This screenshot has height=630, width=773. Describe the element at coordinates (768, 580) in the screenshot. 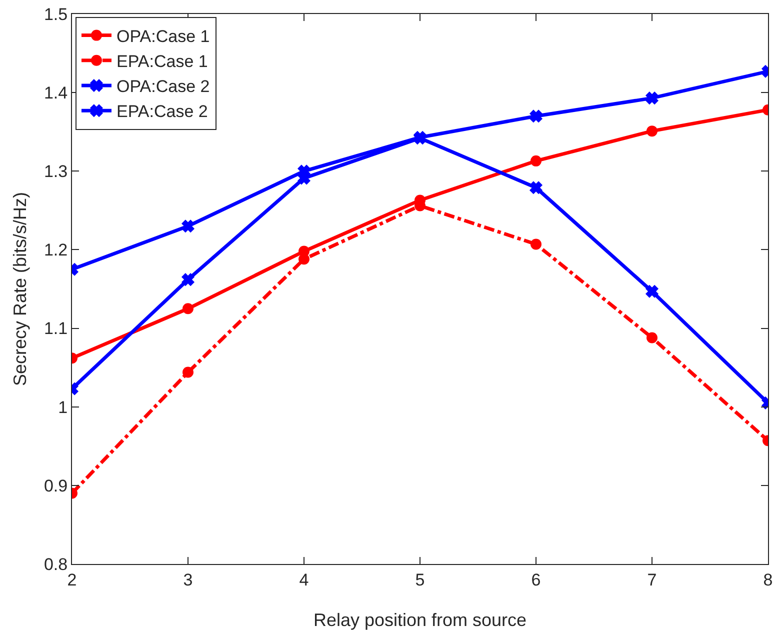

I see `x-tick-label: 8` at that location.